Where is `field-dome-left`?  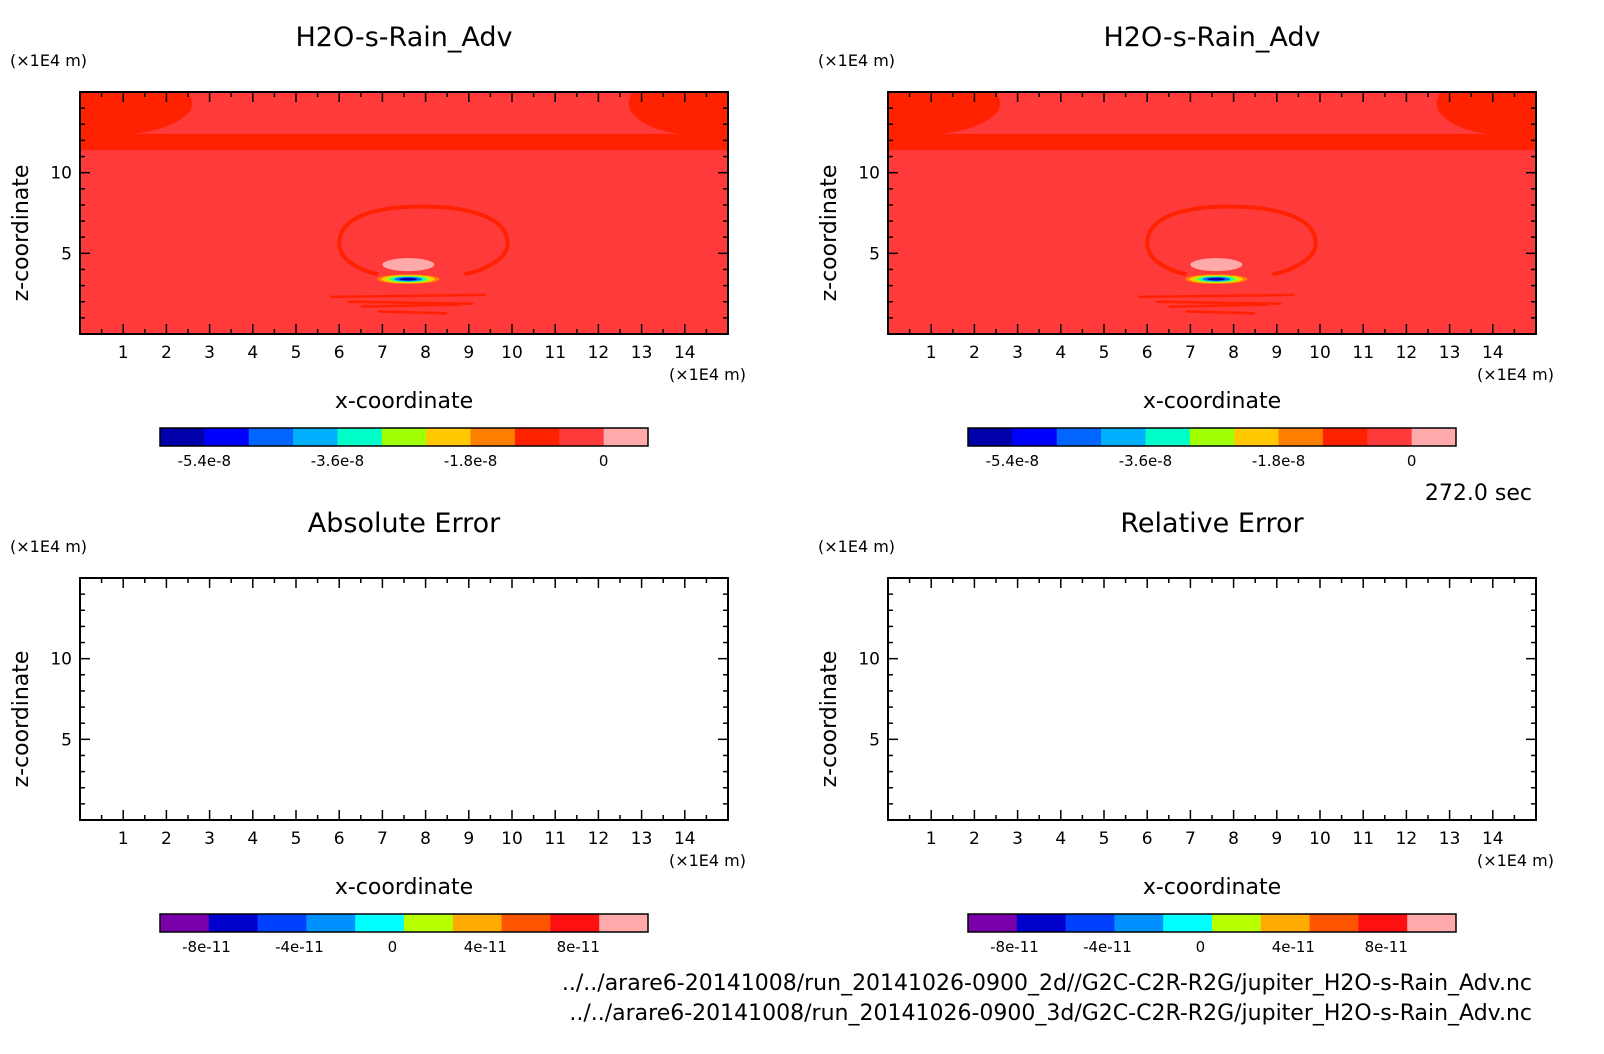
field-dome-left is located at coordinates (358, 260).